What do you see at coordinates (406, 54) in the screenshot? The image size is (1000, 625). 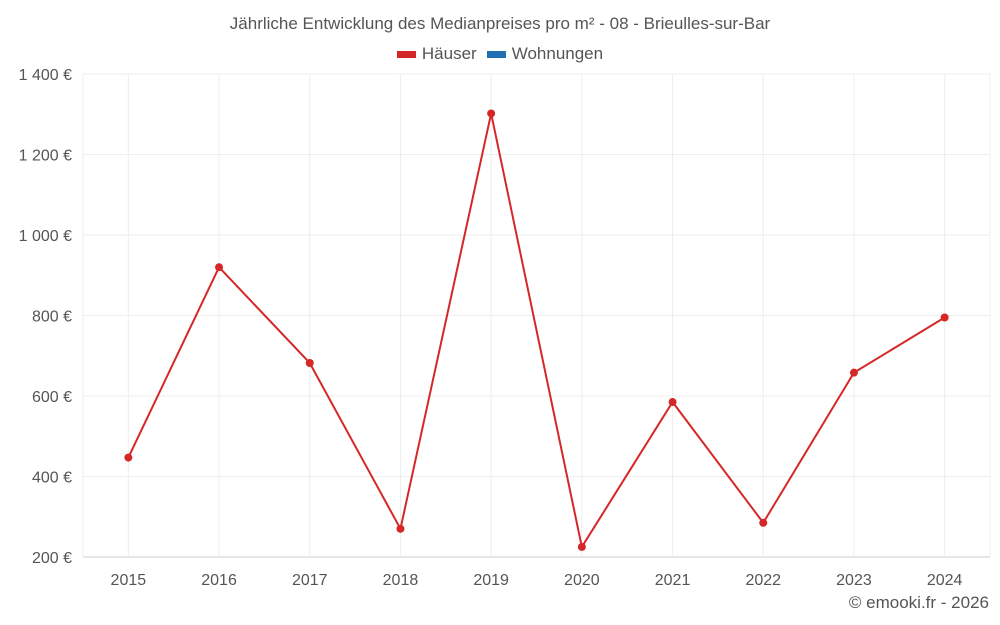 I see `legend-swatch-haeuser` at bounding box center [406, 54].